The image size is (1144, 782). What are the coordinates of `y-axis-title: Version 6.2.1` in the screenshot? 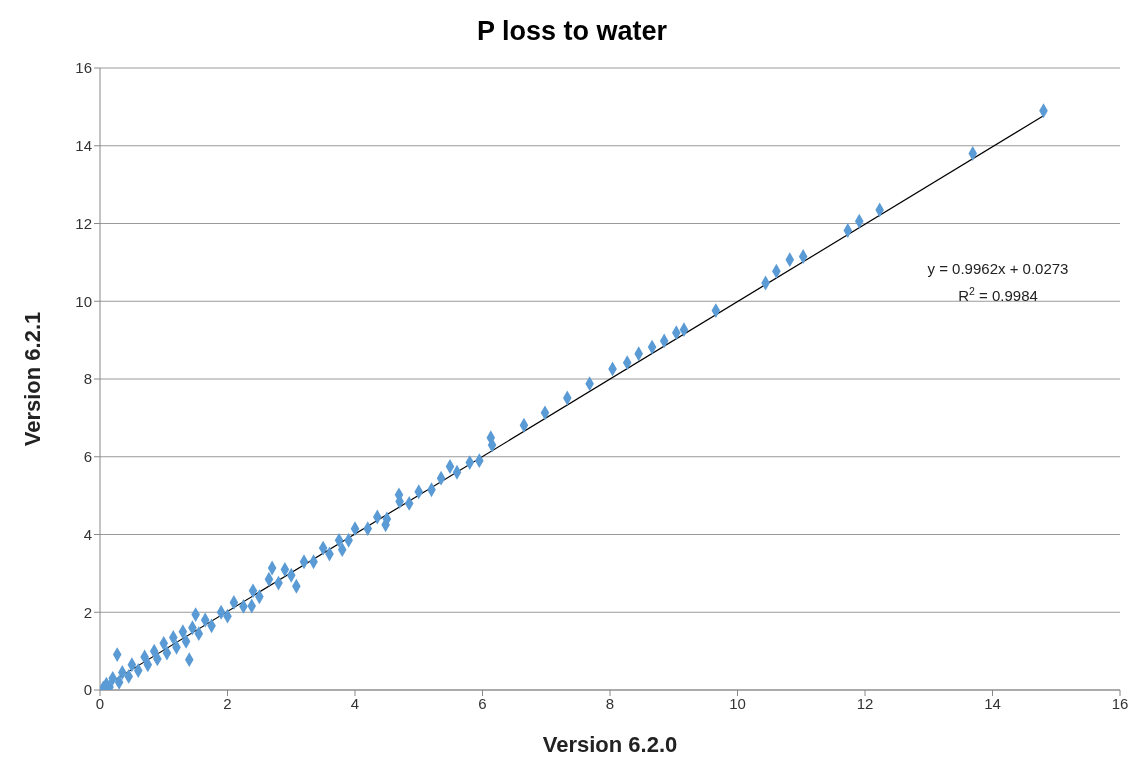 It's located at (32, 379).